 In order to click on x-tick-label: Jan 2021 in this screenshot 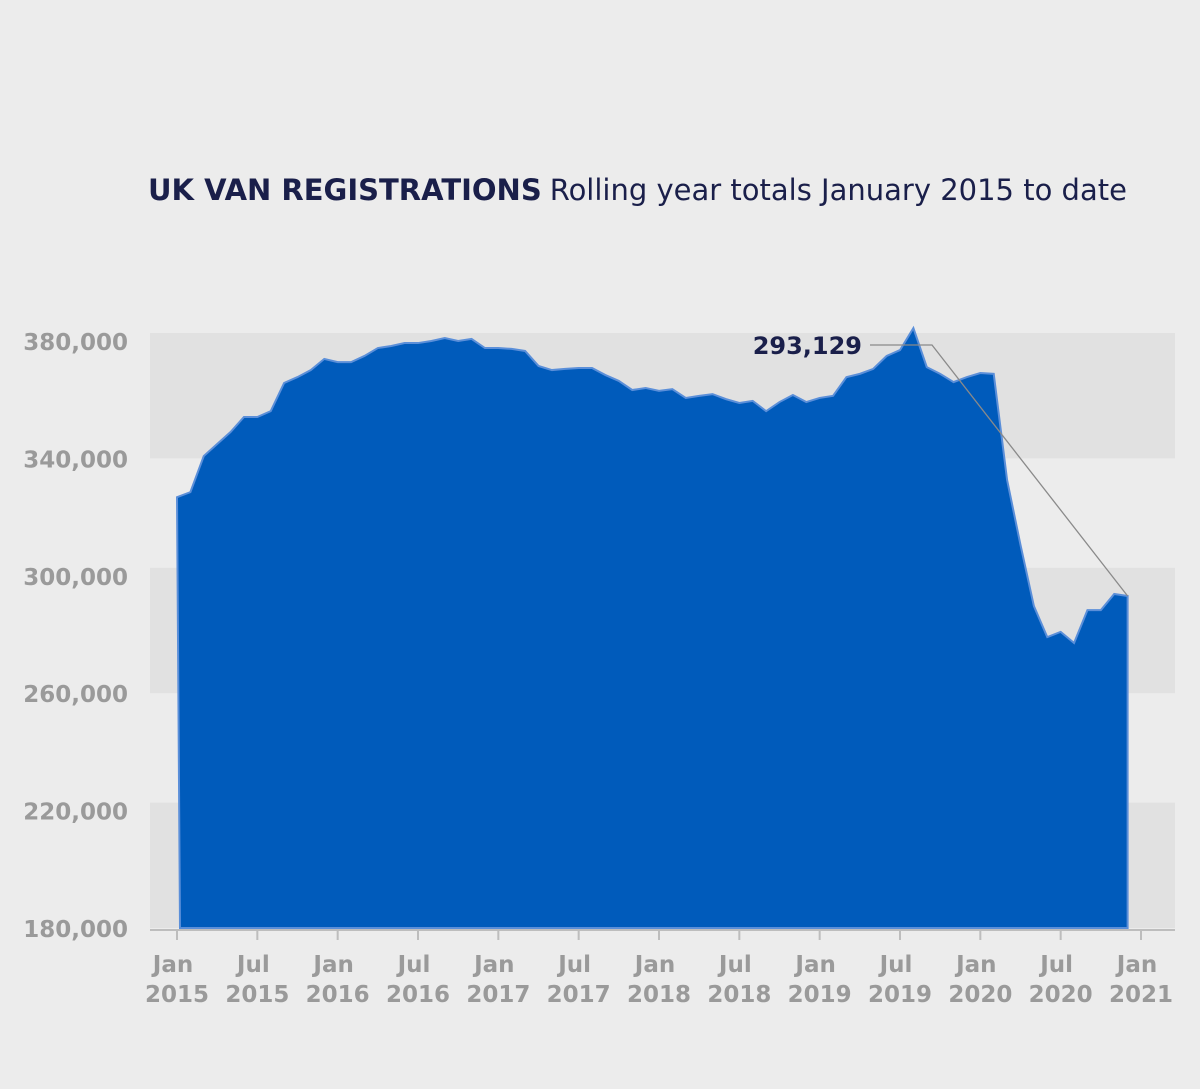, I will do `click(1141, 980)`.